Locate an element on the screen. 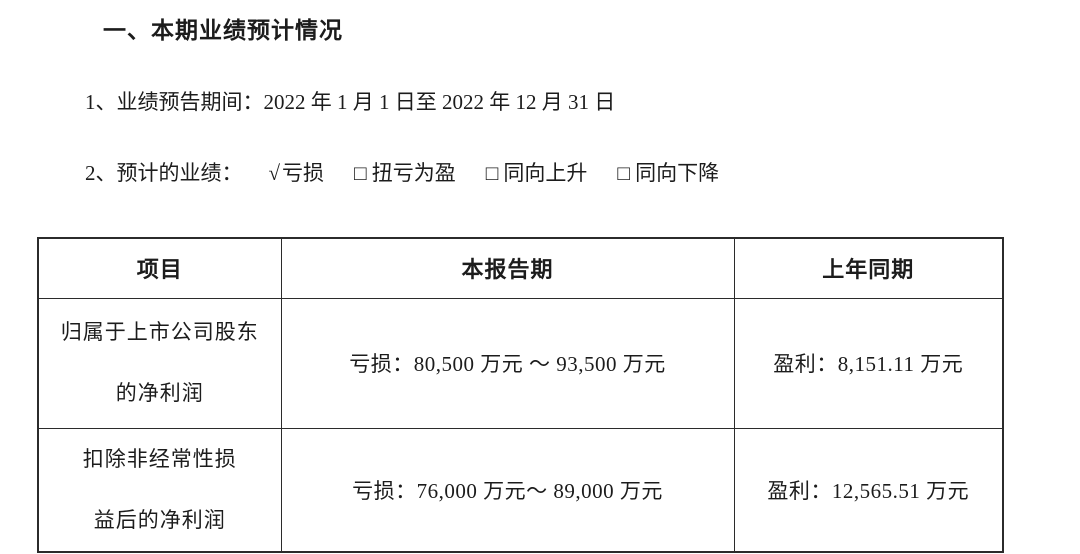  table-header-row: 项目 本报告期 上年同期 is located at coordinates (520, 268).